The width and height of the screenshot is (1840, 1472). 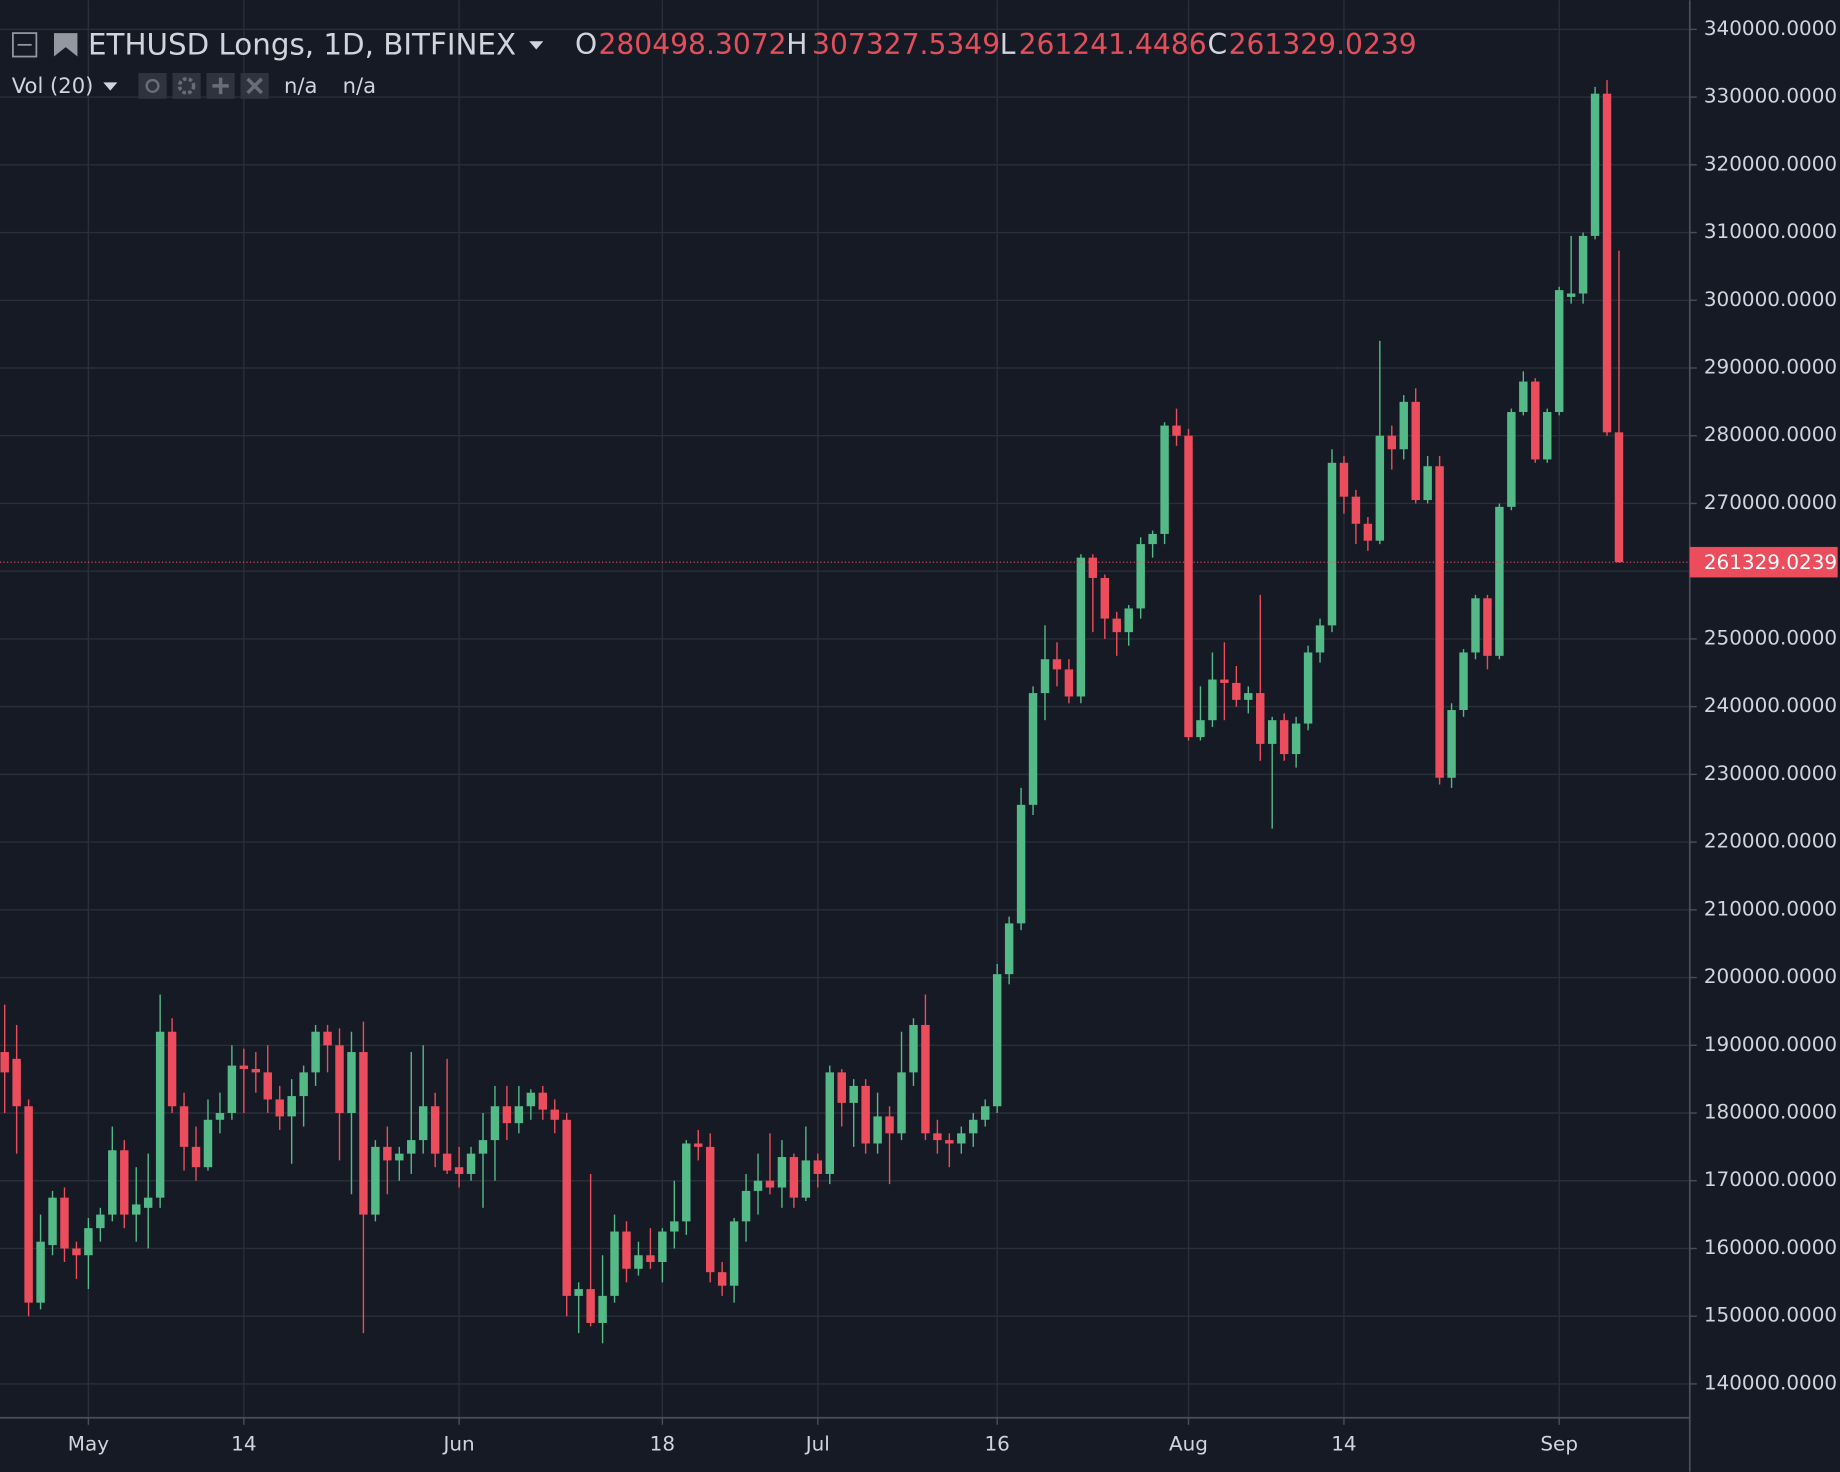 I want to click on symbol-title: ETHUSD Longs, 1D, BITFINEX, so click(x=302, y=45).